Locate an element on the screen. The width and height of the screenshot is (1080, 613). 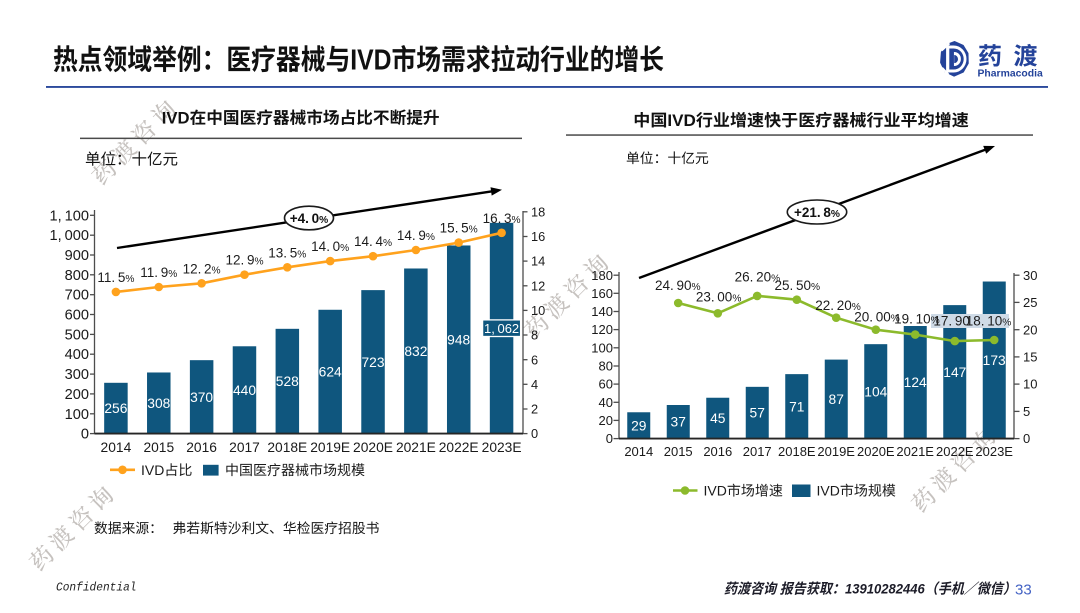
svg-text: 256 is located at coordinates (115, 408).